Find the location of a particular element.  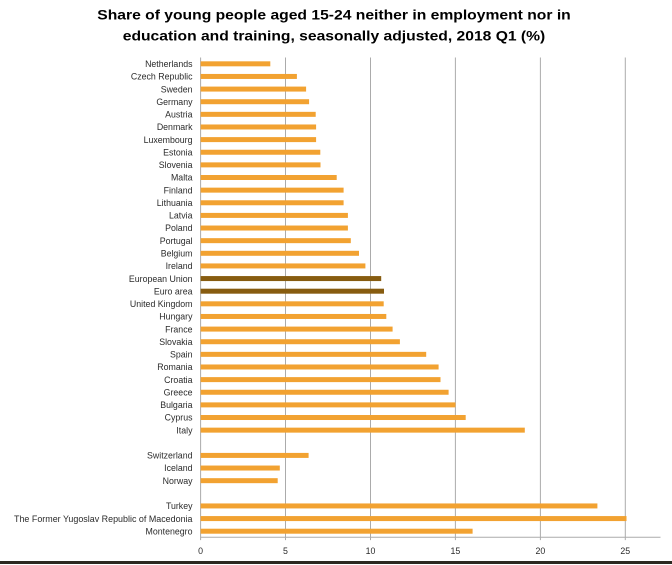

svg-text: Romania is located at coordinates (174, 367).